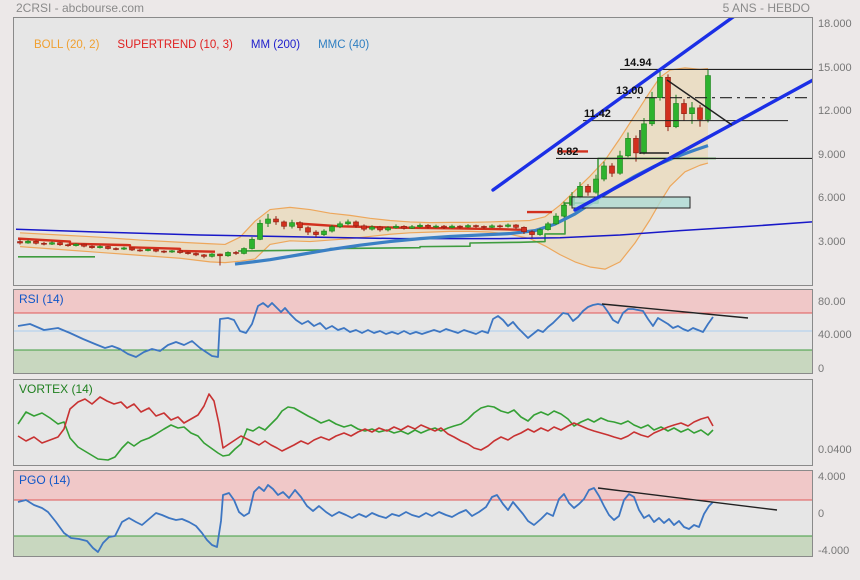 Image resolution: width=860 pixels, height=580 pixels. What do you see at coordinates (832, 198) in the screenshot?
I see `axis-tick-label: 6.000` at bounding box center [832, 198].